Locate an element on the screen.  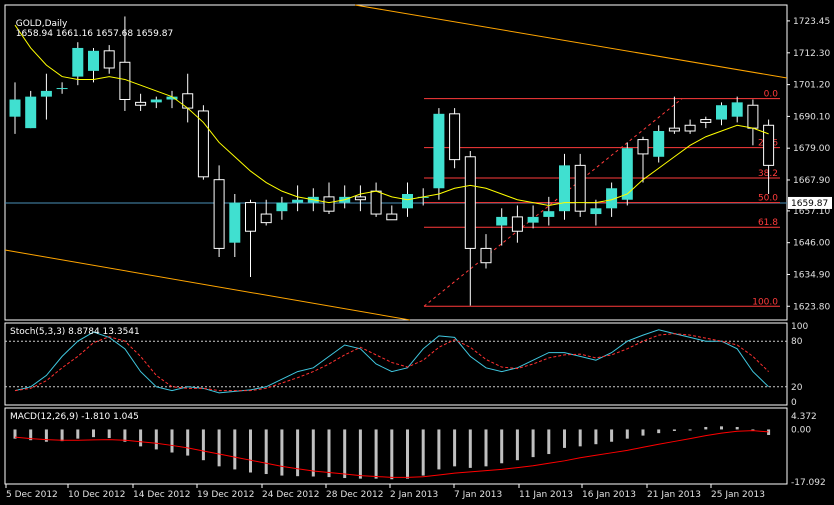
date-axis-label: 5 Dec 2012 is located at coordinates (32, 495).